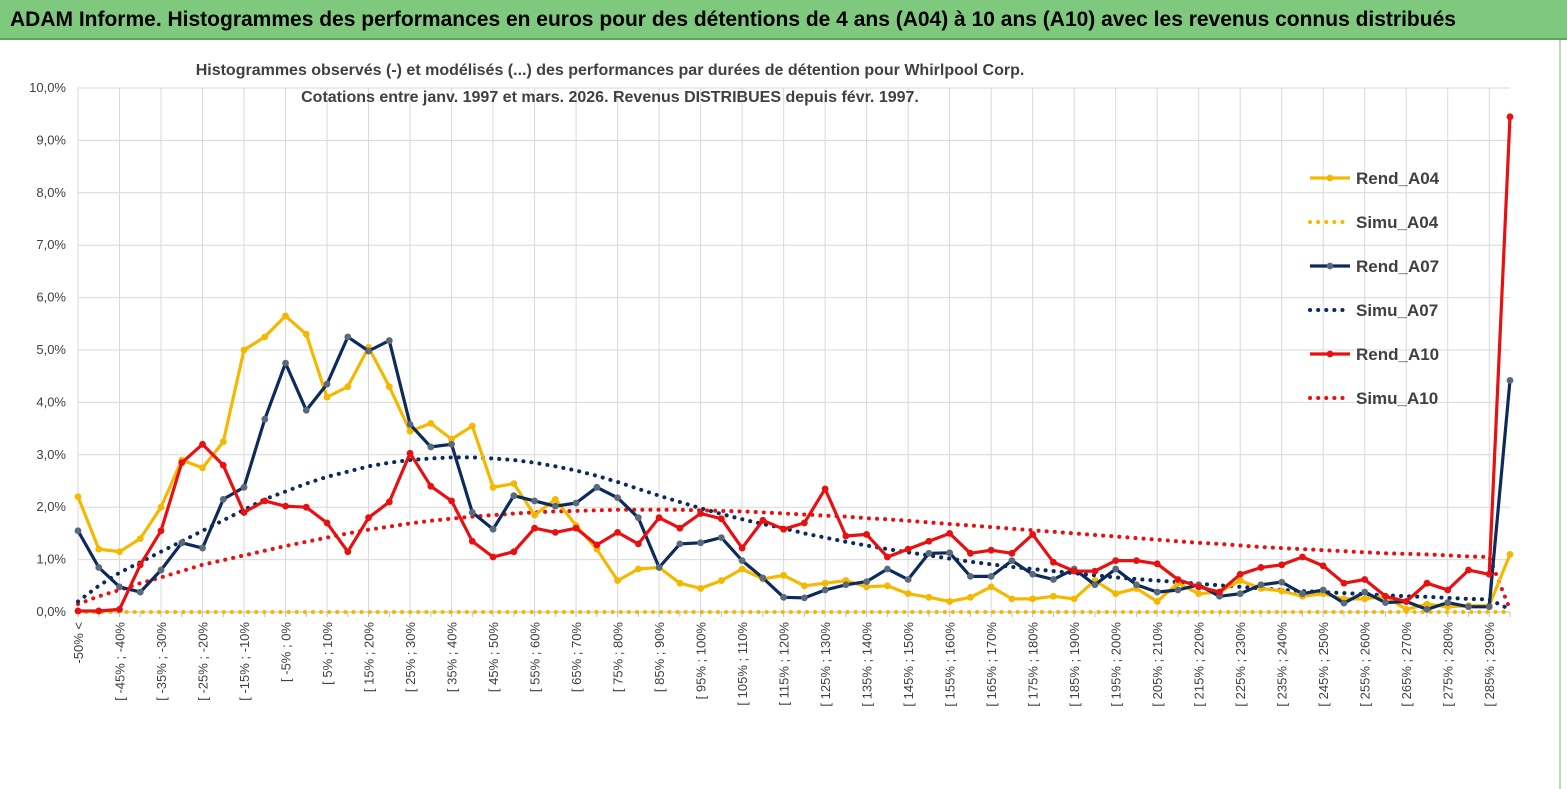 This screenshot has height=789, width=1567. I want to click on legend-item: Rend_A10, so click(1374, 354).